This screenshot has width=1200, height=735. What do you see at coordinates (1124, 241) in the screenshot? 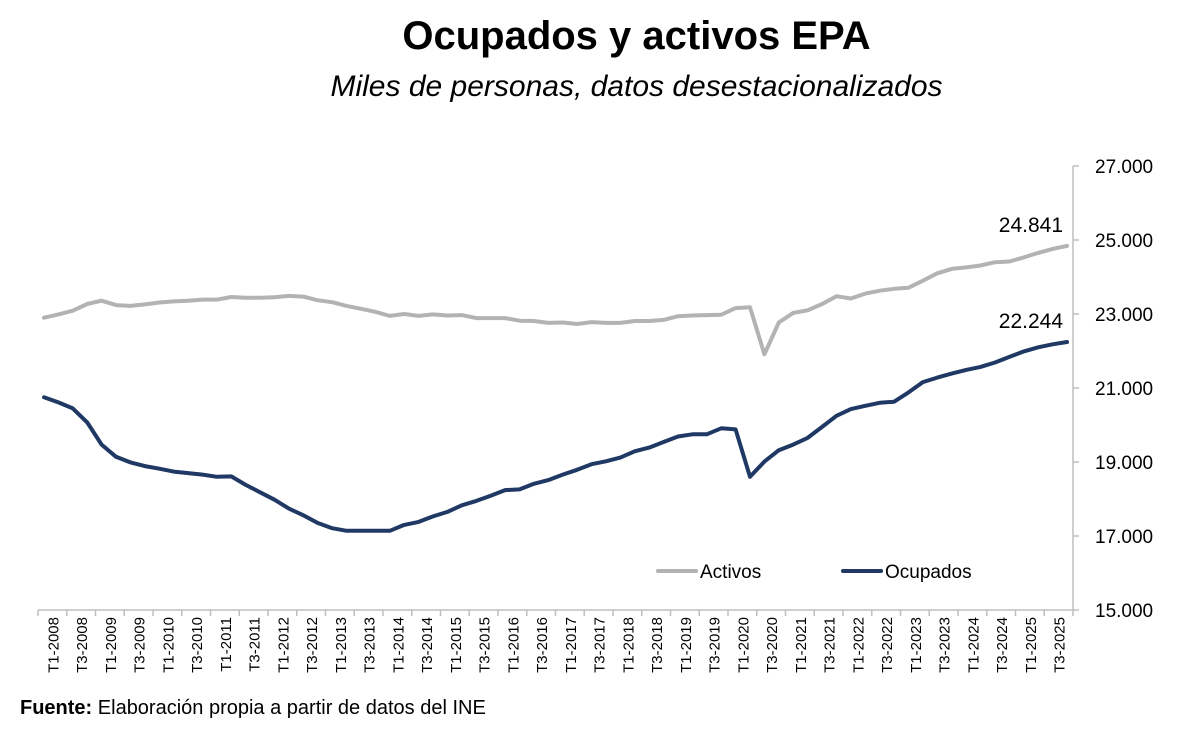
I see `y-tick-label: 25.000` at bounding box center [1124, 241].